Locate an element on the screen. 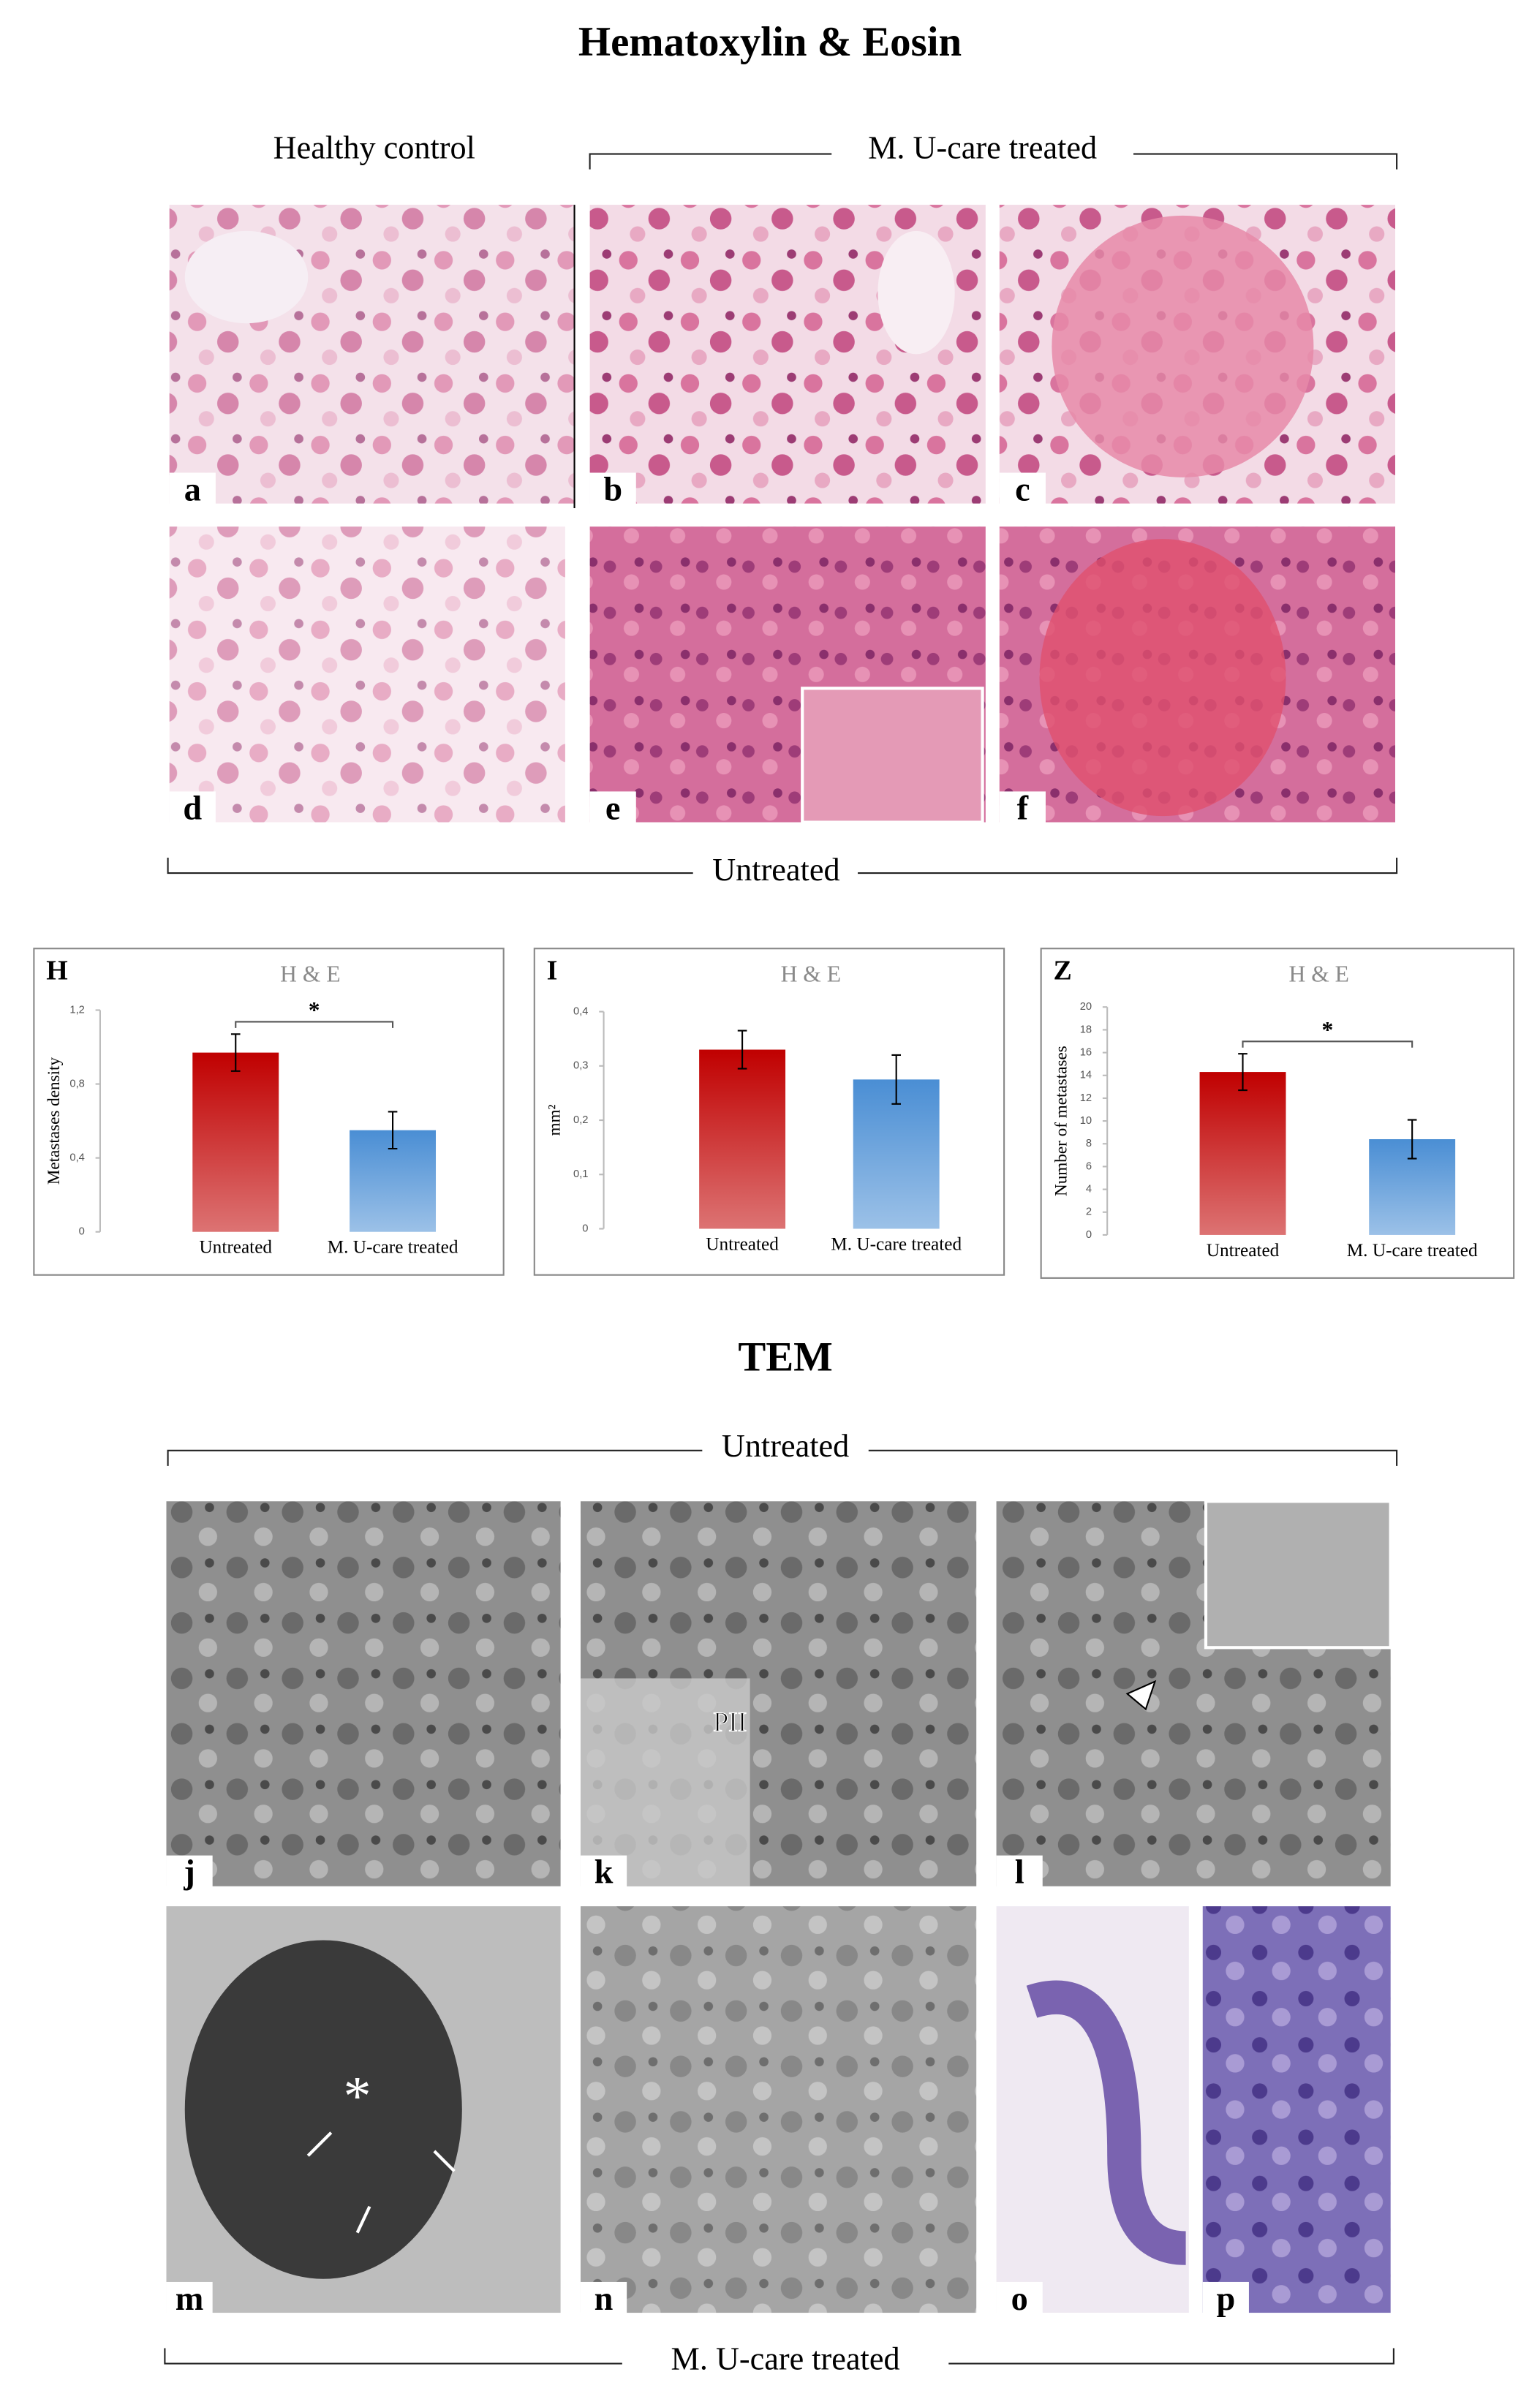 The width and height of the screenshot is (1540, 2399). section-title: TEM is located at coordinates (785, 1357).